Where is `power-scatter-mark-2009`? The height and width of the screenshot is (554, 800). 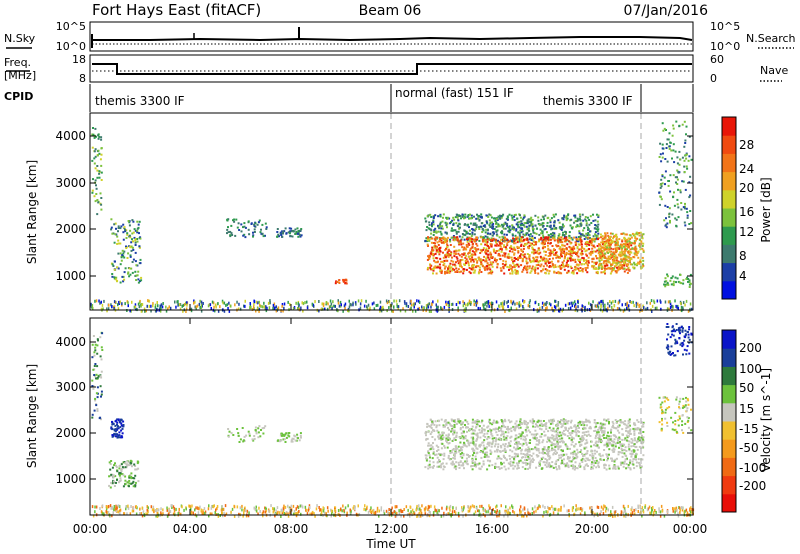
power-scatter-mark-2009 is located at coordinates (450, 271).